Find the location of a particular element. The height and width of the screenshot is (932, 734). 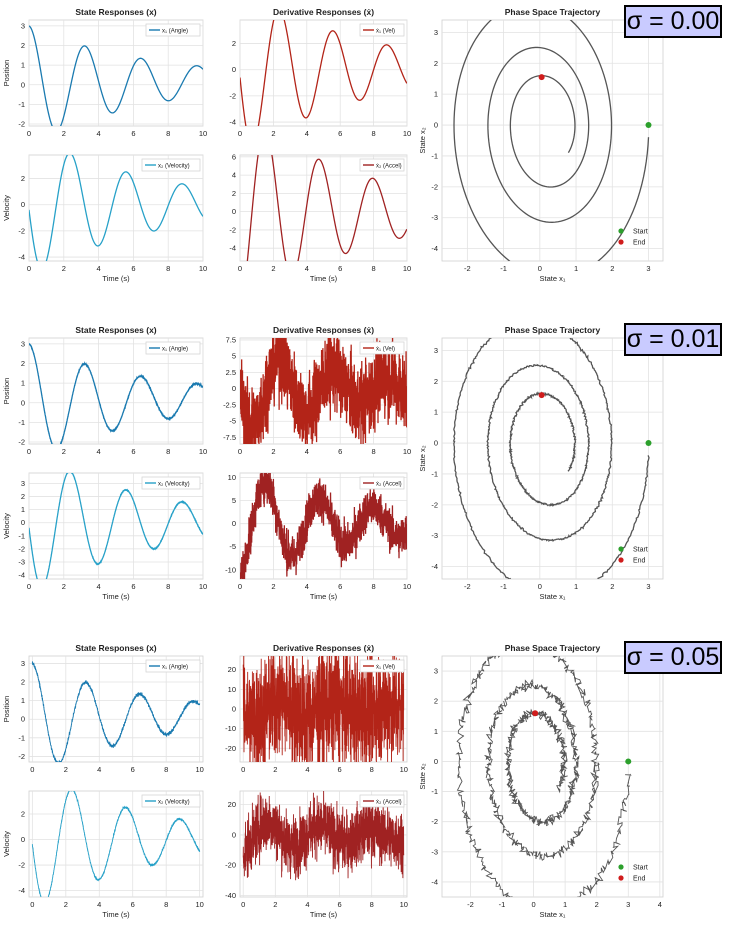

derivative-accel-panel: 0 2 4 6 8 10 -40 -20 0 20 Time (s) ẋ₂ (Accel) is located at coordinates (316, 854).